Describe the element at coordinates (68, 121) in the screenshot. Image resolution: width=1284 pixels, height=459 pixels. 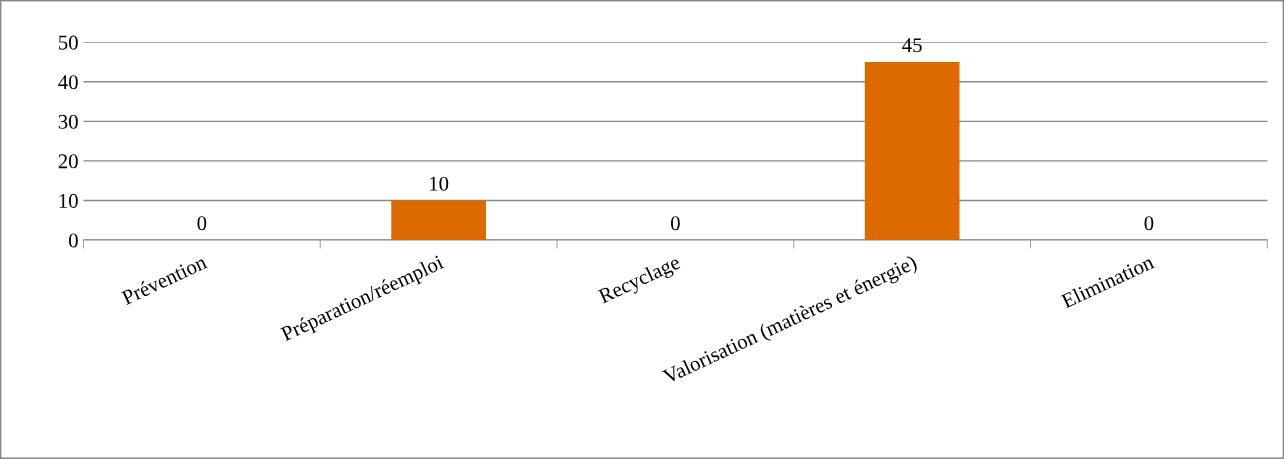
I see `y-tick-label: 30` at that location.